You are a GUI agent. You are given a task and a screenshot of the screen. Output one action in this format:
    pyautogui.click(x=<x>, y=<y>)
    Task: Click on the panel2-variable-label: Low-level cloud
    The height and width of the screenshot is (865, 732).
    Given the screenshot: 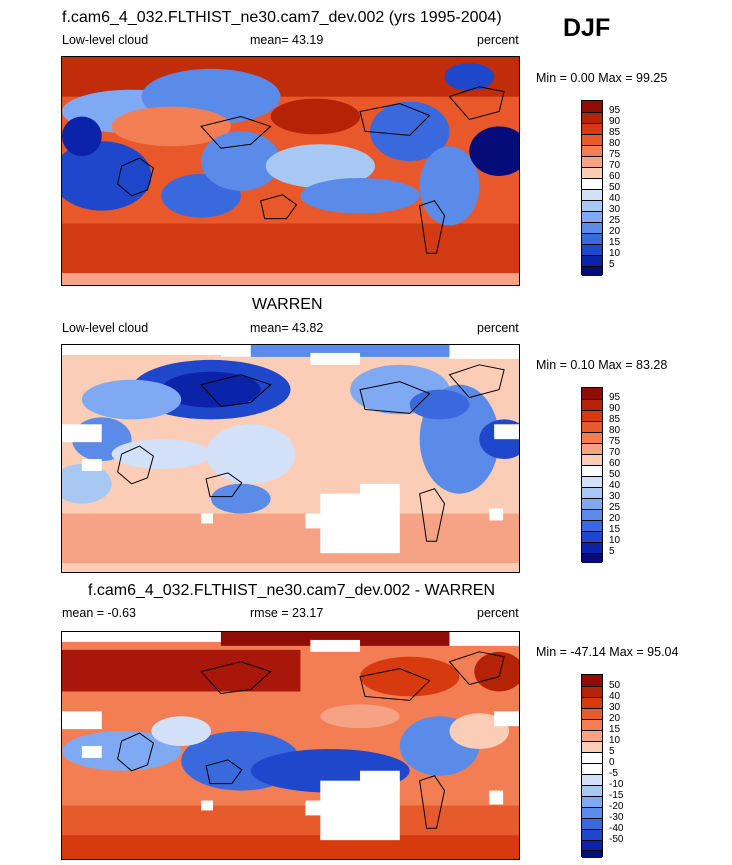 What is the action you would take?
    pyautogui.click(x=105, y=328)
    